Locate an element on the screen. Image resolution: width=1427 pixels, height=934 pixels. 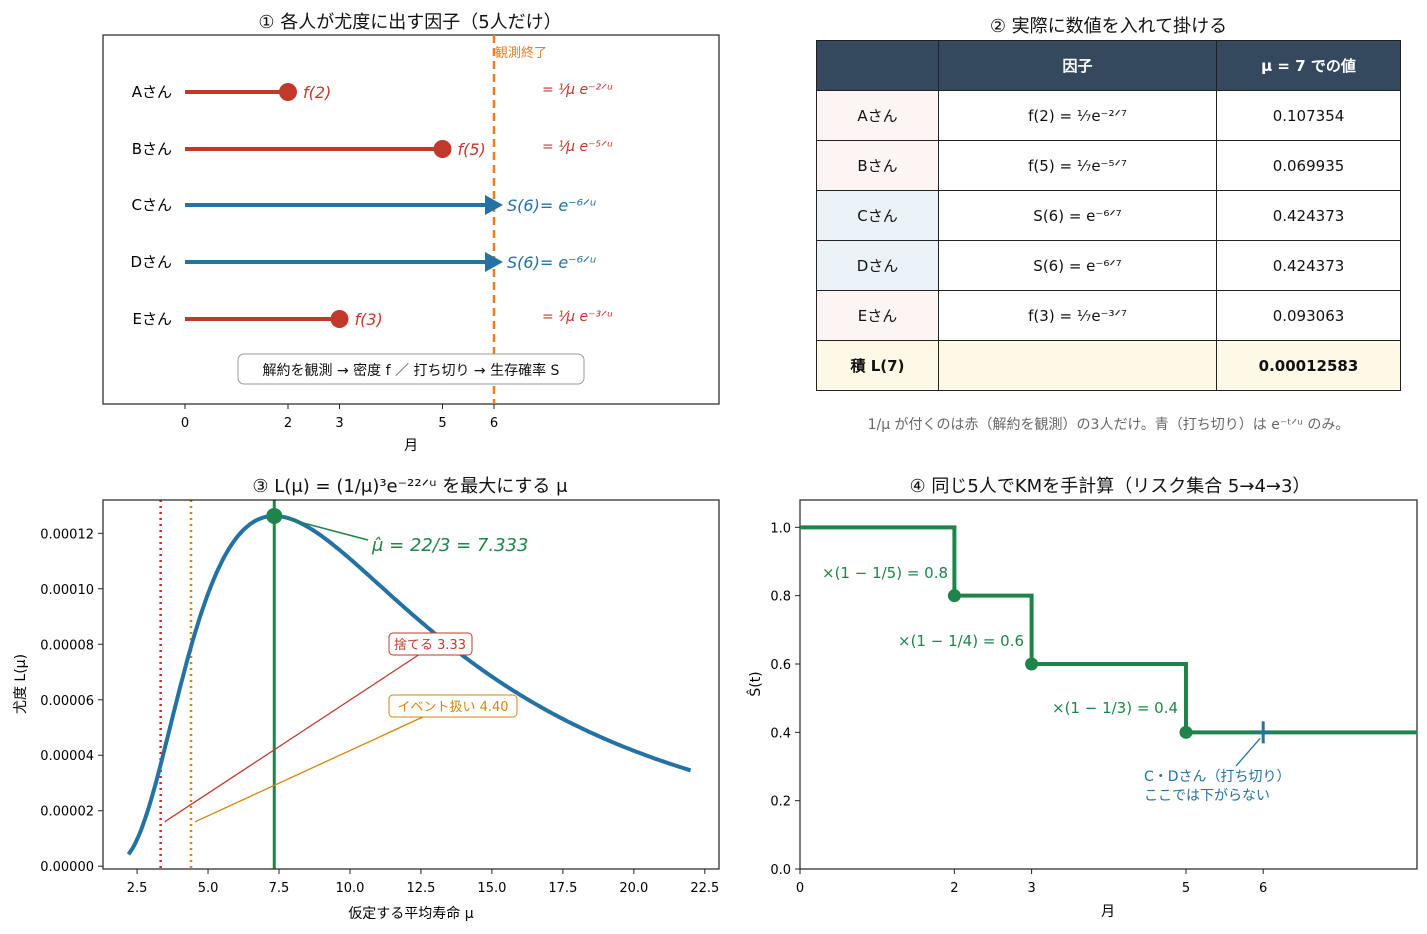
panel4-title: ④ 同じ5人でKMを手計算（リスク集合 5→4→3） is located at coordinates (1110, 486).